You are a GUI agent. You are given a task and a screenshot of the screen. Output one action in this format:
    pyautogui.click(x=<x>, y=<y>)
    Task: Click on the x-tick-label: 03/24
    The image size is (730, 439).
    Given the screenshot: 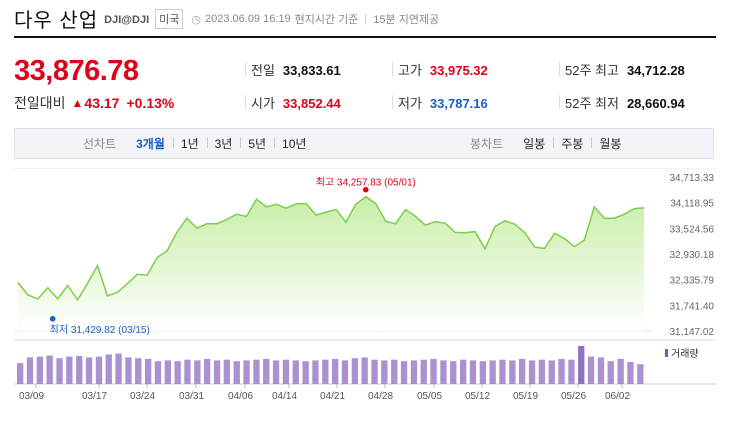 What is the action you would take?
    pyautogui.click(x=142, y=396)
    